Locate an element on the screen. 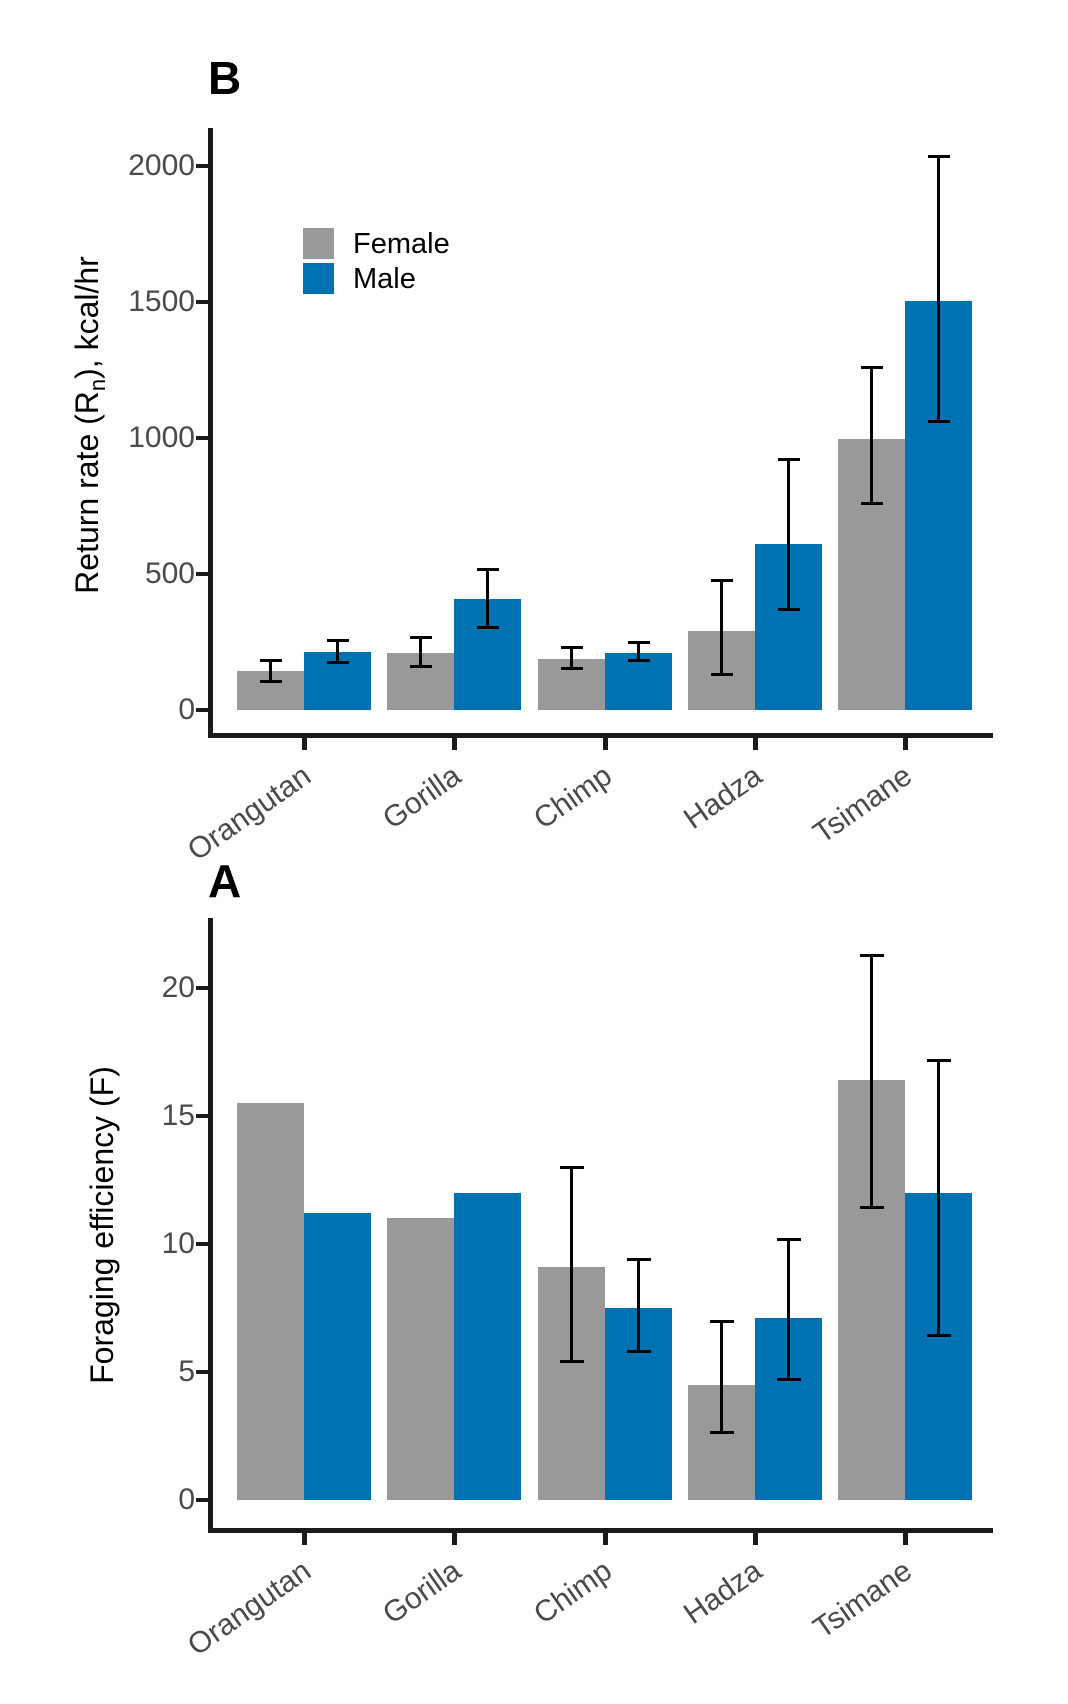  x-tick-label-tsimane: Tsimane is located at coordinates (862, 1600).